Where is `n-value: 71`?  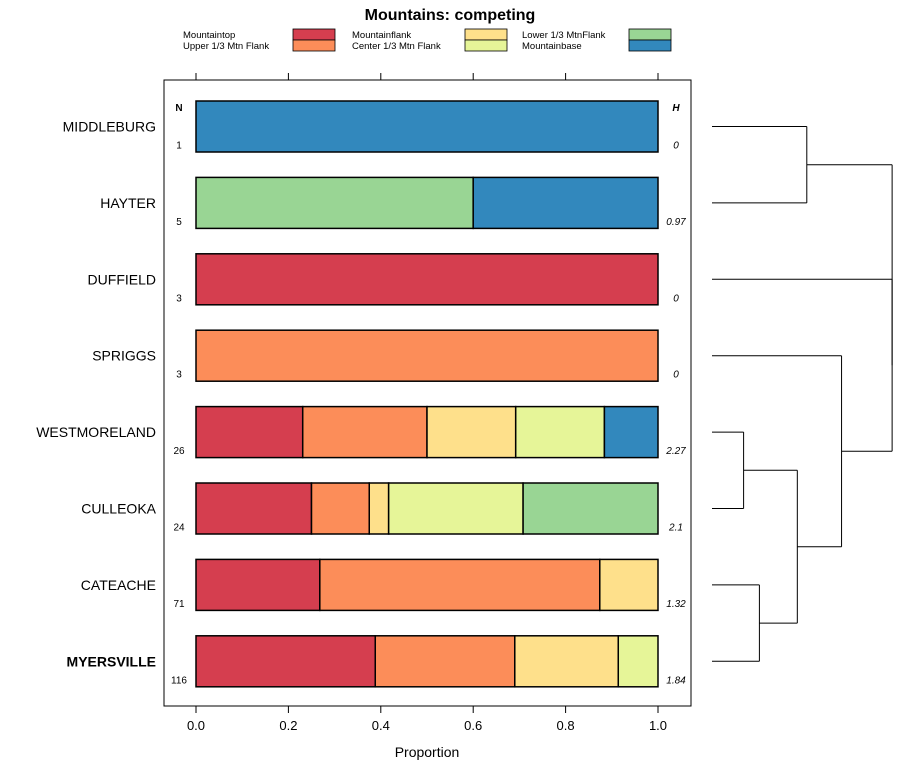
n-value: 71 is located at coordinates (179, 604).